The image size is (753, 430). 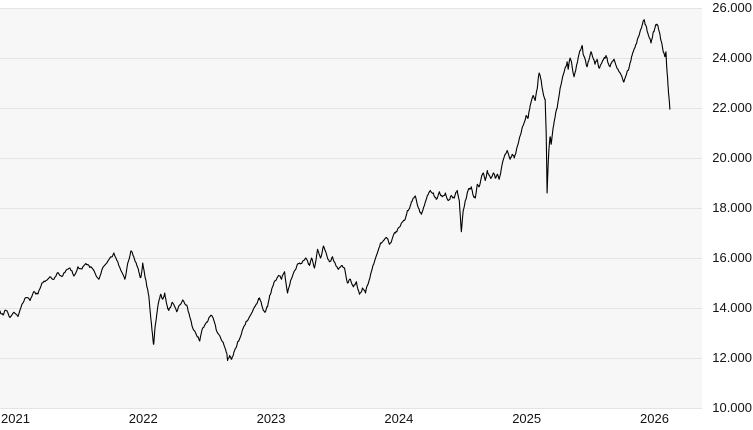 I want to click on y-axis-label: 26.000, so click(x=732, y=7).